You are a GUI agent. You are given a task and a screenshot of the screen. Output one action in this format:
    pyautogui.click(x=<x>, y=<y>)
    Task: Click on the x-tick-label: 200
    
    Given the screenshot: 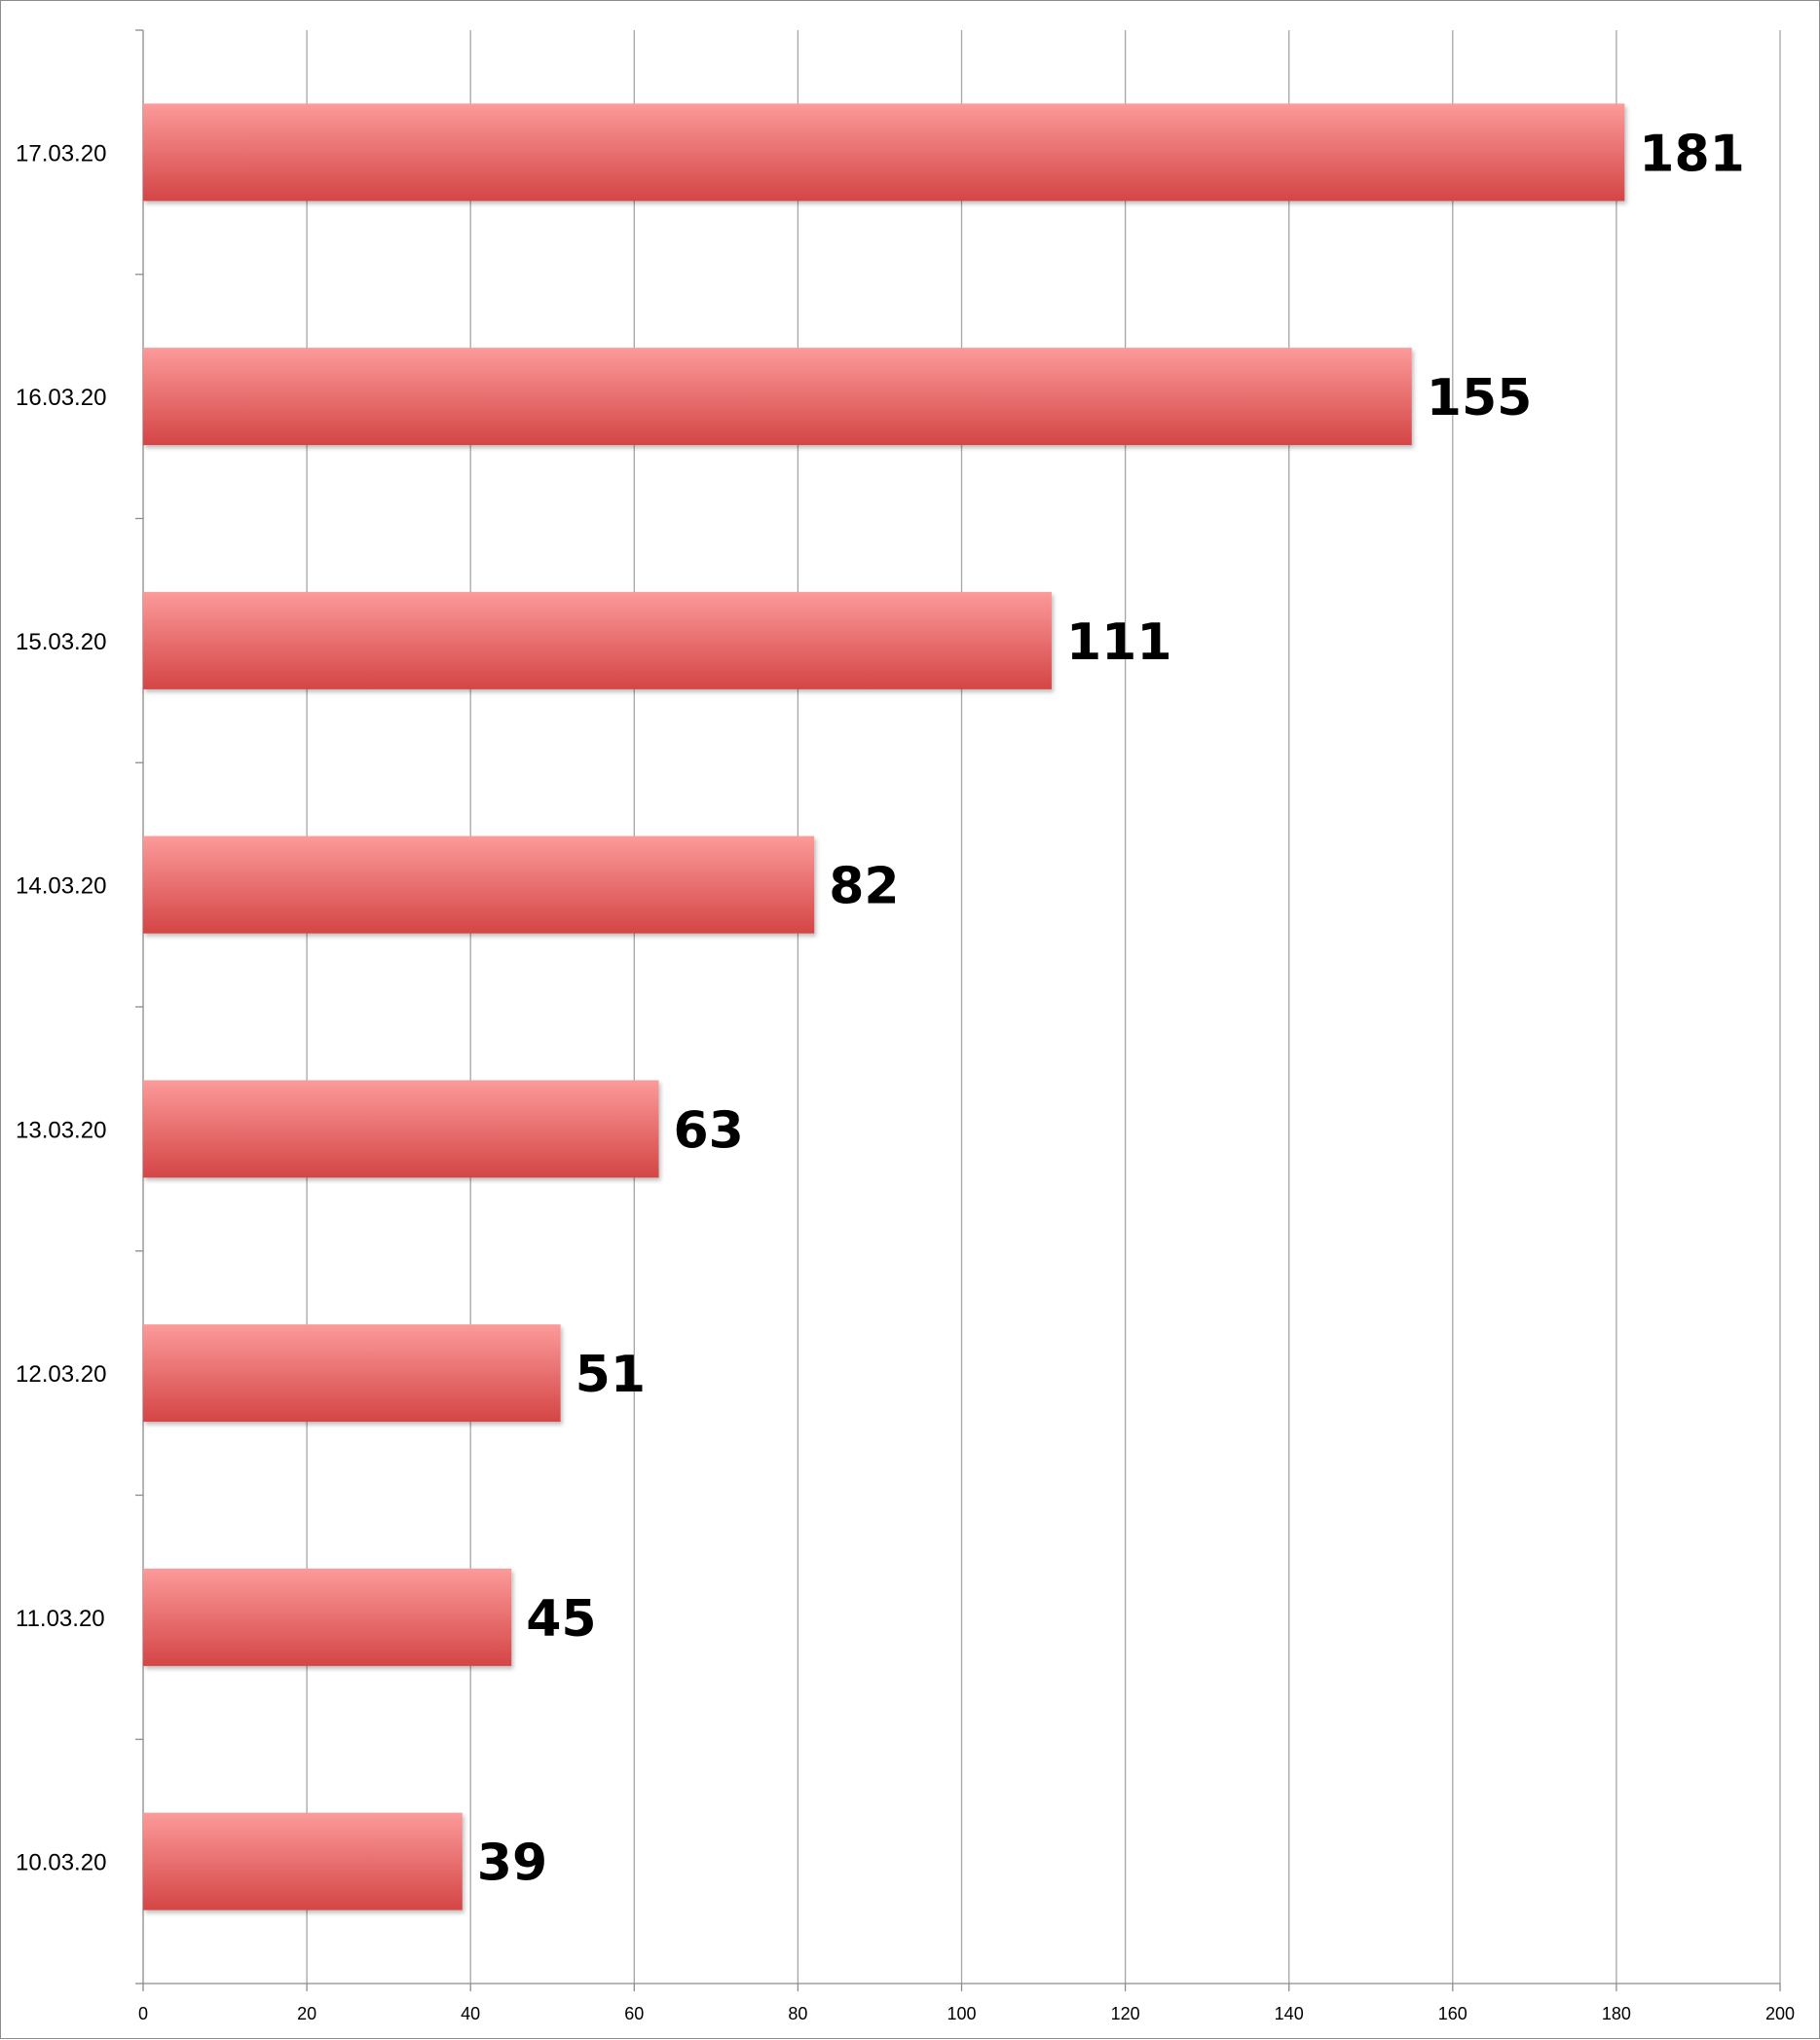 What is the action you would take?
    pyautogui.click(x=1780, y=2013)
    